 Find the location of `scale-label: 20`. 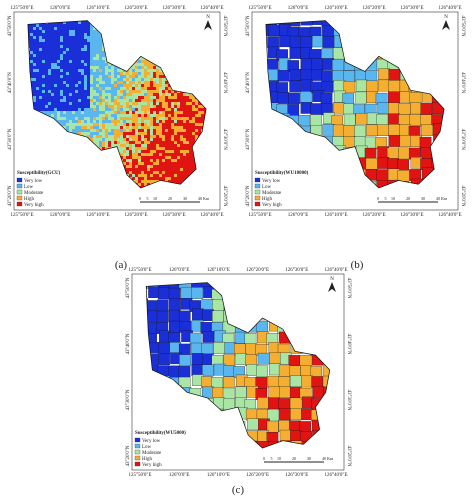

scale-label: 20 is located at coordinates (408, 198).